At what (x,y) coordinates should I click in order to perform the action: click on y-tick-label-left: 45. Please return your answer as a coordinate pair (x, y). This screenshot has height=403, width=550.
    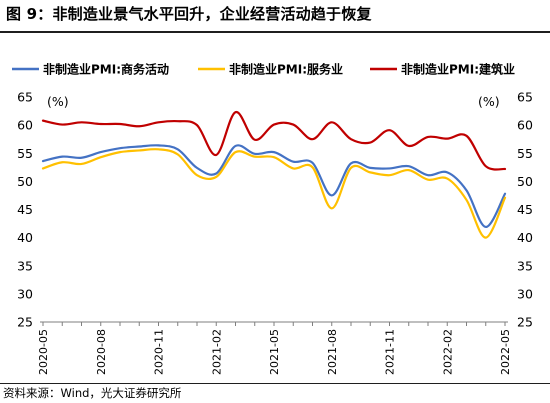
    Looking at the image, I should click on (25, 209).